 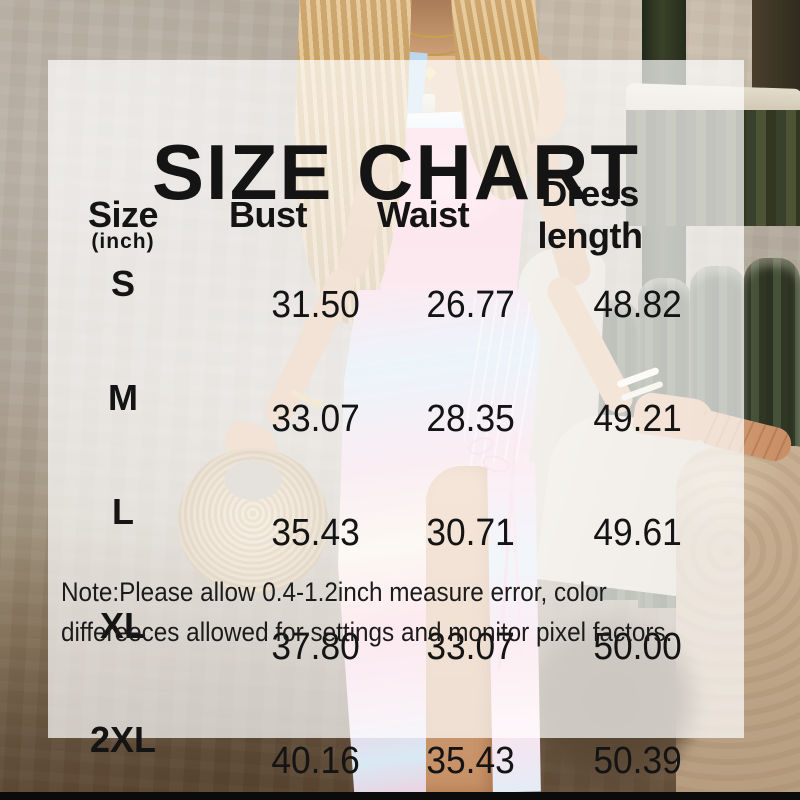 What do you see at coordinates (470, 418) in the screenshot?
I see `cell-waist-value: 28.35` at bounding box center [470, 418].